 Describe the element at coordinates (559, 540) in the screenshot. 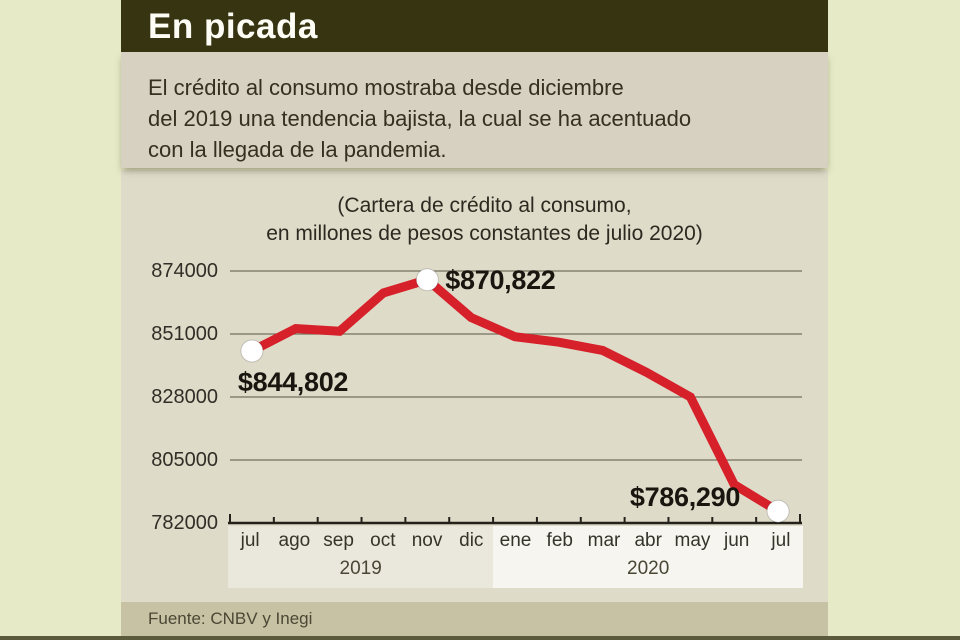

I see `x-axis-month-label: feb` at that location.